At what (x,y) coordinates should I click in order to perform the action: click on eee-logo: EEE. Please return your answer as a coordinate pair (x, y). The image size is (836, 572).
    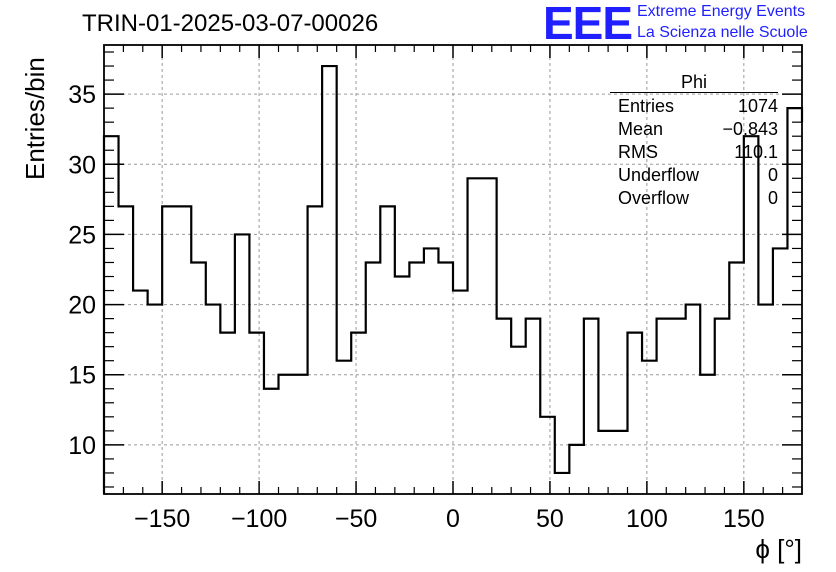
    Looking at the image, I should click on (588, 24).